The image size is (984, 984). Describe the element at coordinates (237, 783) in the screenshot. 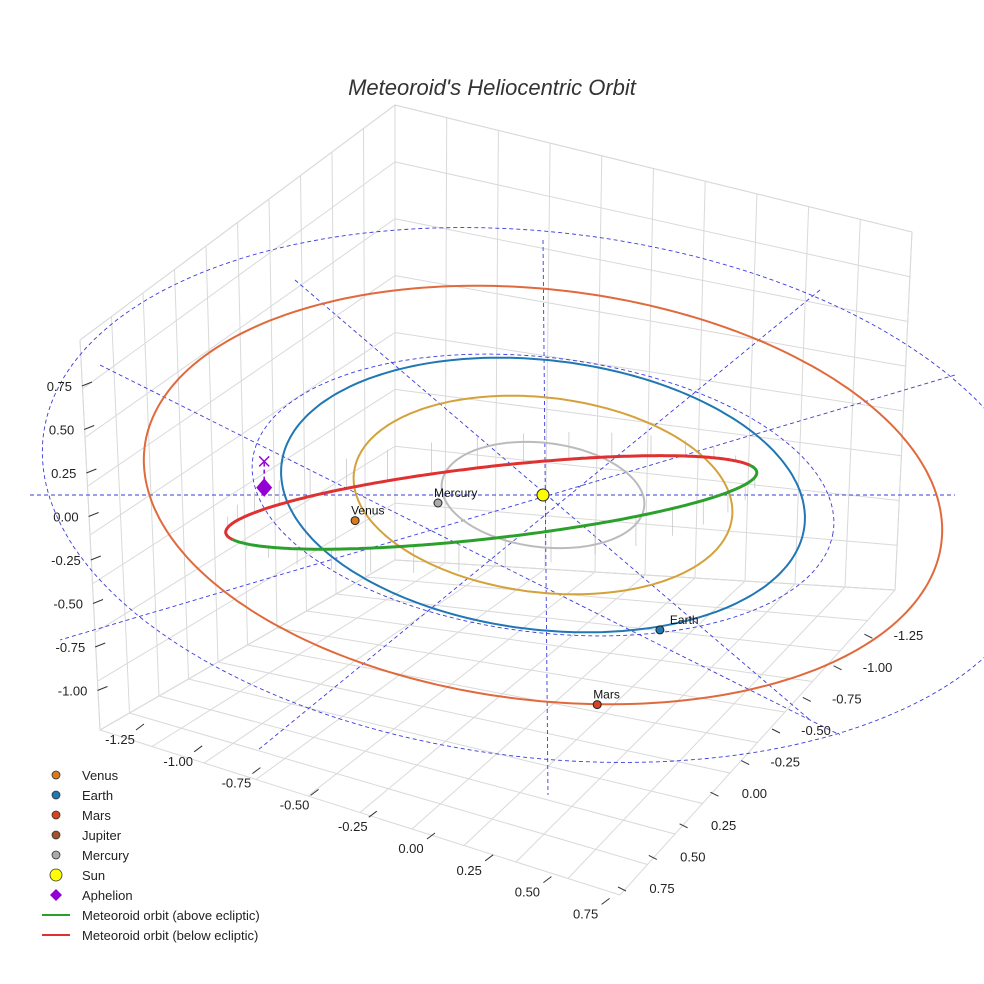

I see `x-tick-label: -0.75` at that location.